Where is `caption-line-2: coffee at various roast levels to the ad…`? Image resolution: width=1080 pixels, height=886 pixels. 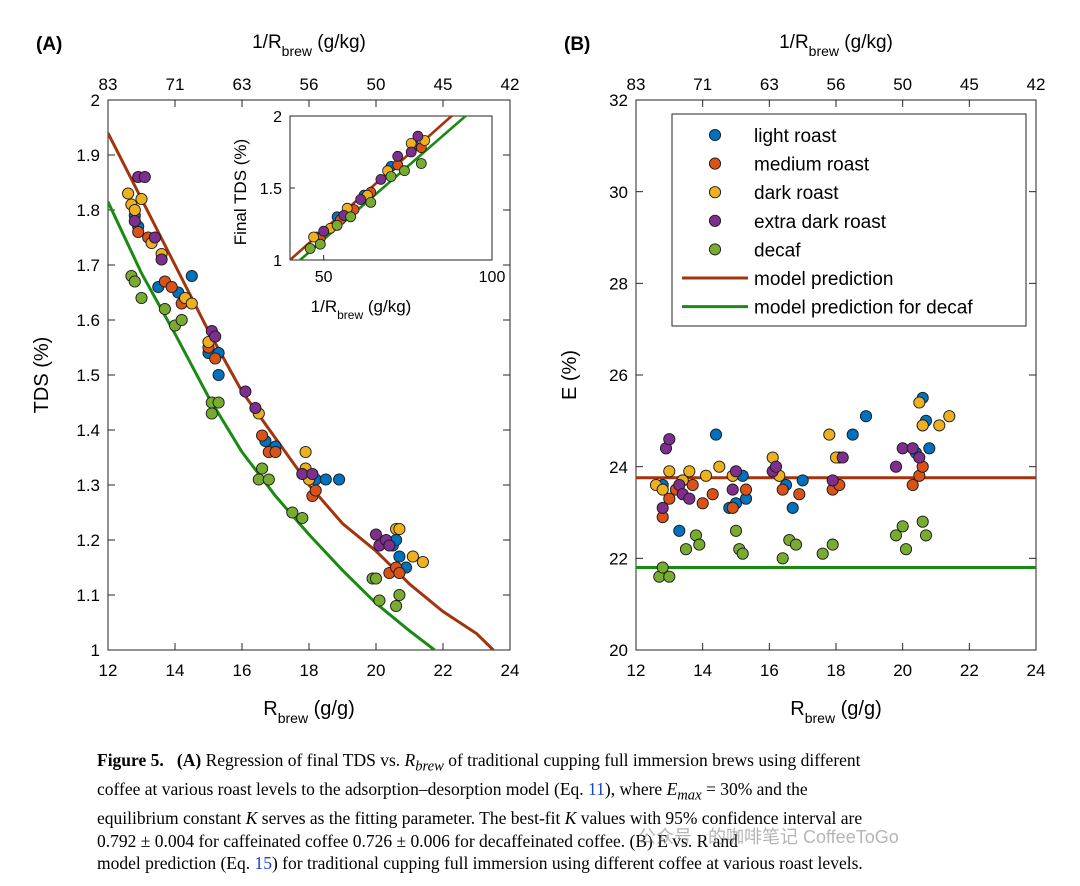
caption-line-2: coffee at various roast levels to the ad… is located at coordinates (567, 792).